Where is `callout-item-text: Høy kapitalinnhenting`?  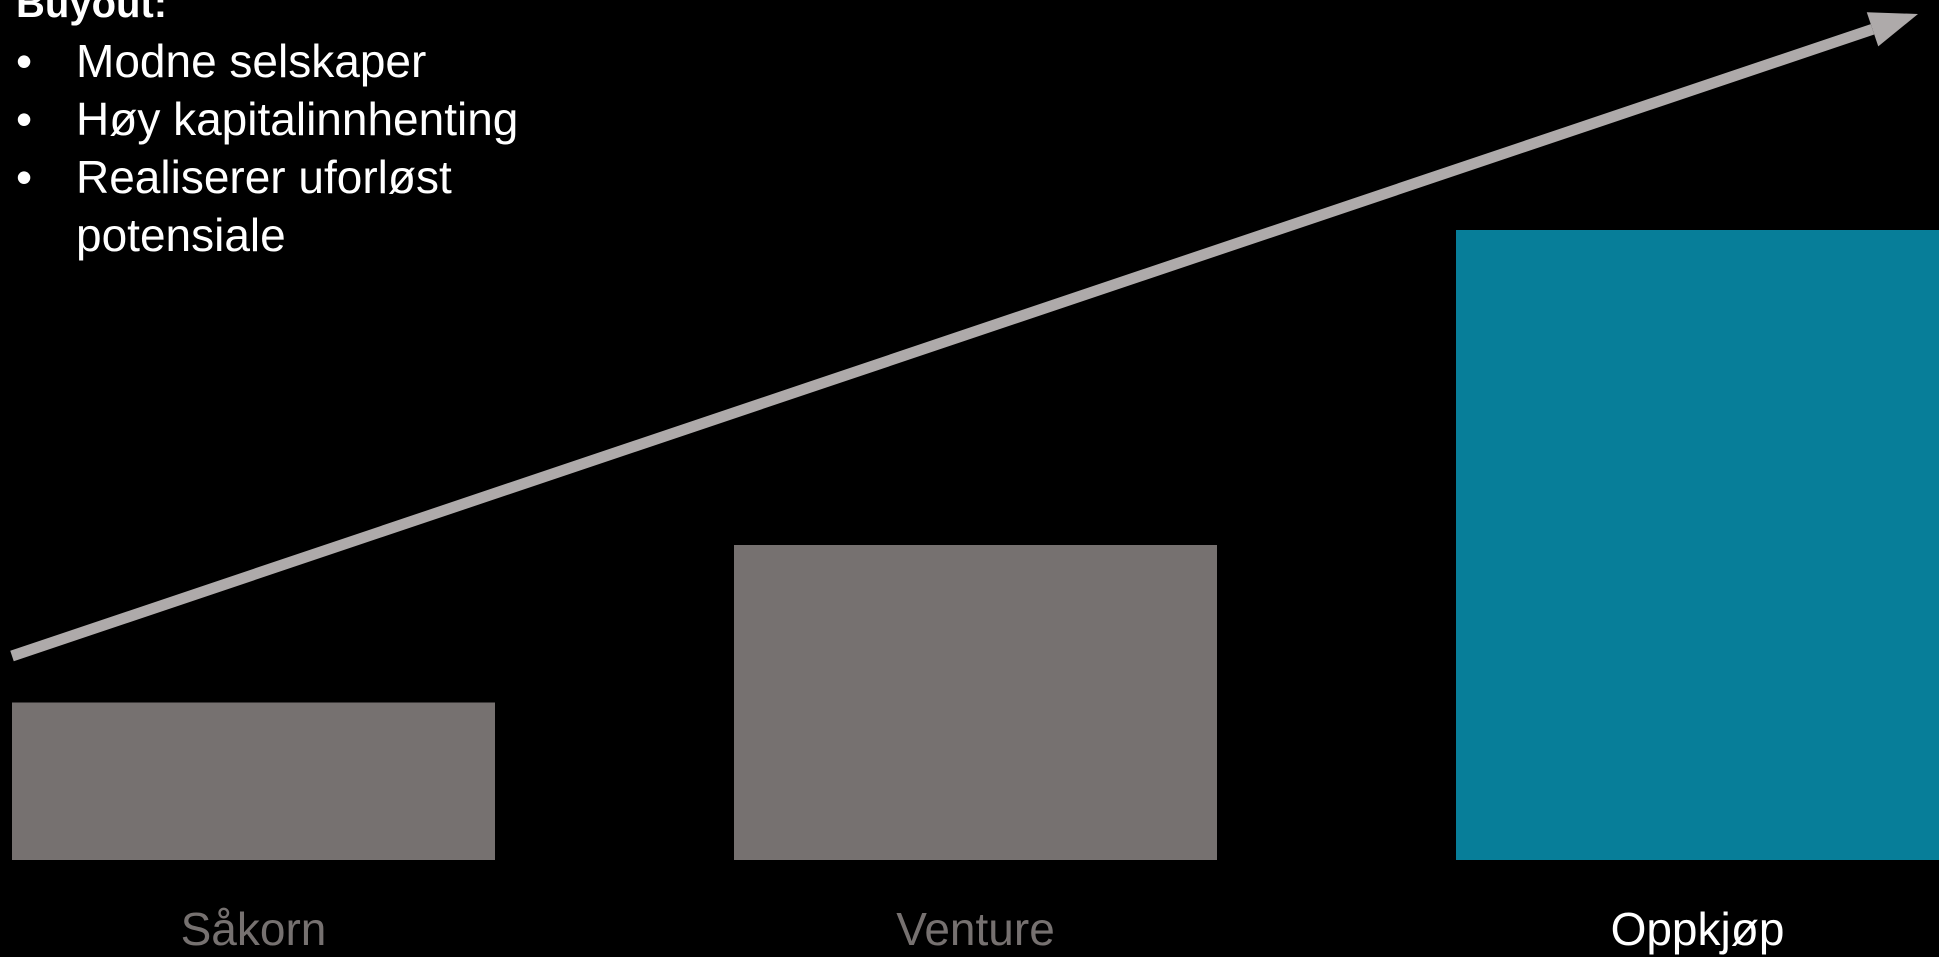
callout-item-text: Høy kapitalinnhenting is located at coordinates (297, 119).